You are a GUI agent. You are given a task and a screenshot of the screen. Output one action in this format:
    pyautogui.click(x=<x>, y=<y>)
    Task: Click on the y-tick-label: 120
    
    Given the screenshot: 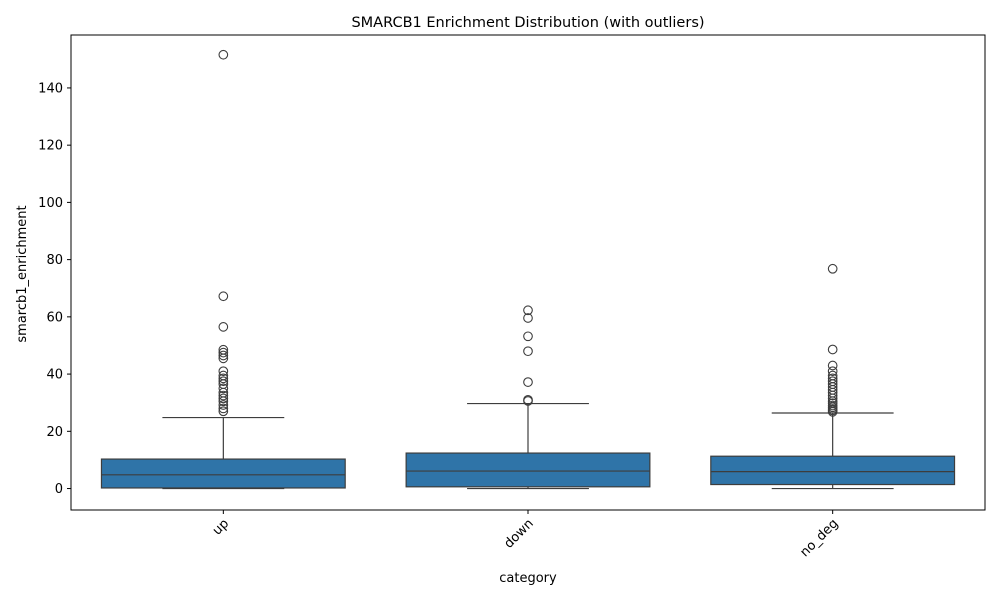 What is the action you would take?
    pyautogui.click(x=50, y=146)
    